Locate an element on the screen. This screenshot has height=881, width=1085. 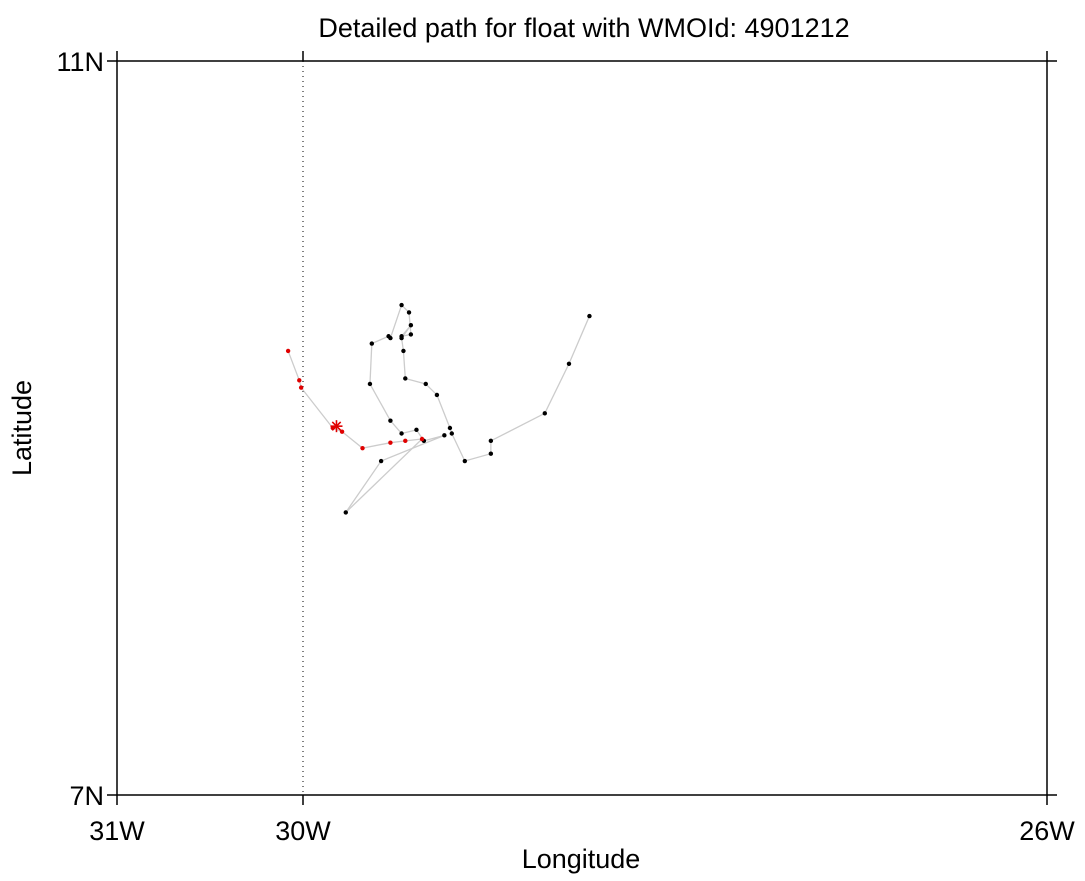
y-tick-label: 11N is located at coordinates (80, 62).